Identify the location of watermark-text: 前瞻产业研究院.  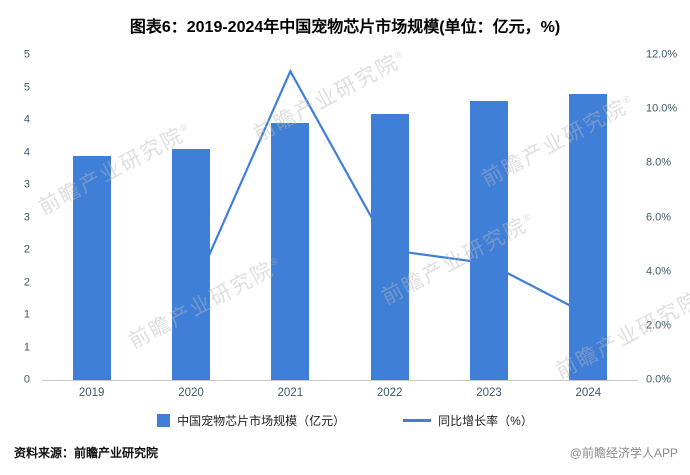
(112, 171).